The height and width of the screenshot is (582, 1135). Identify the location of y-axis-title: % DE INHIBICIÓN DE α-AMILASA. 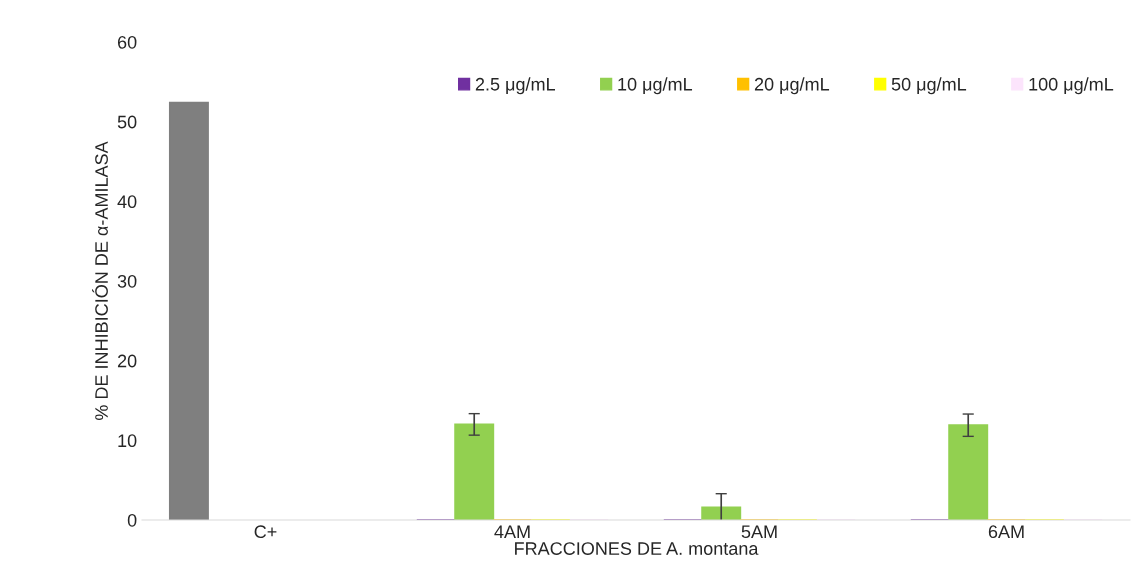
(100, 281).